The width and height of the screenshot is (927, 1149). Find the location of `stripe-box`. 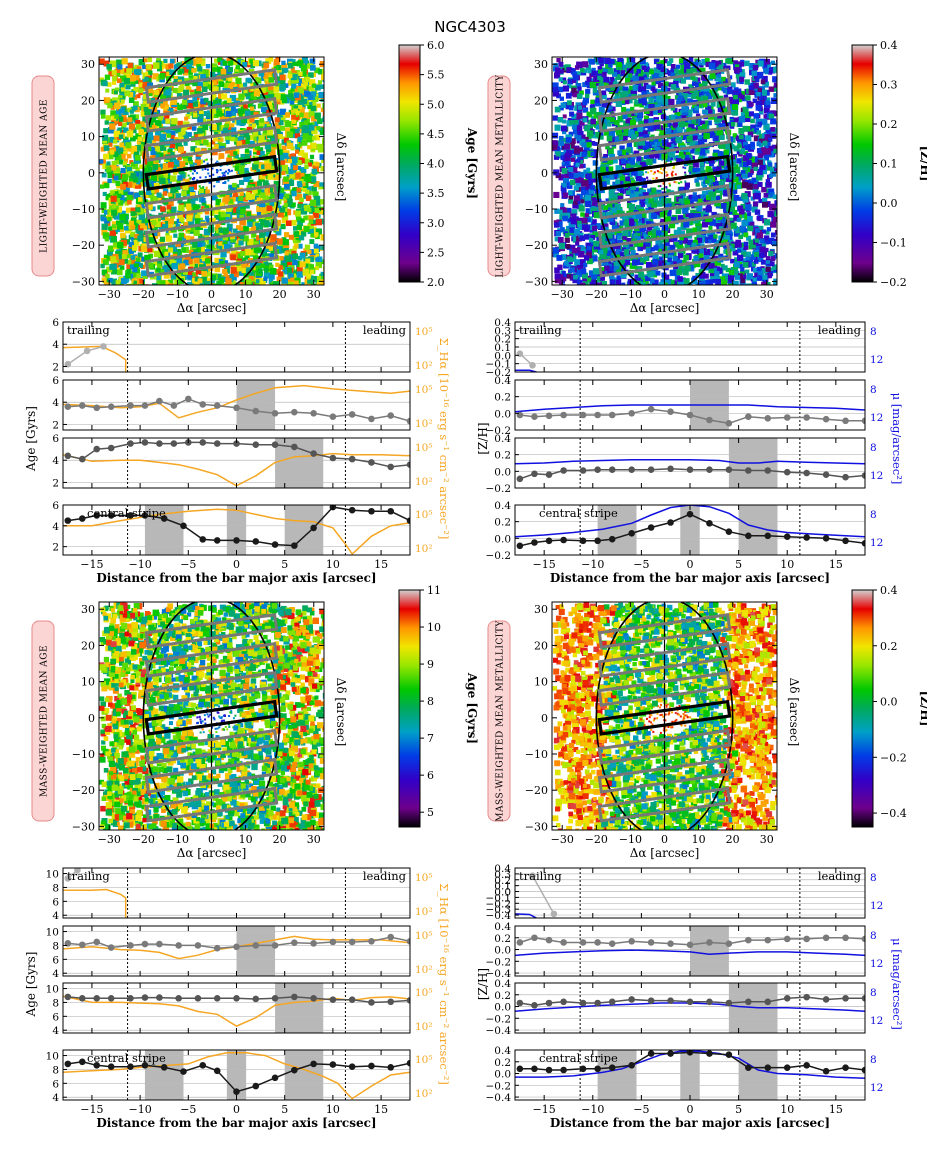

stripe-box is located at coordinates (211, 143).